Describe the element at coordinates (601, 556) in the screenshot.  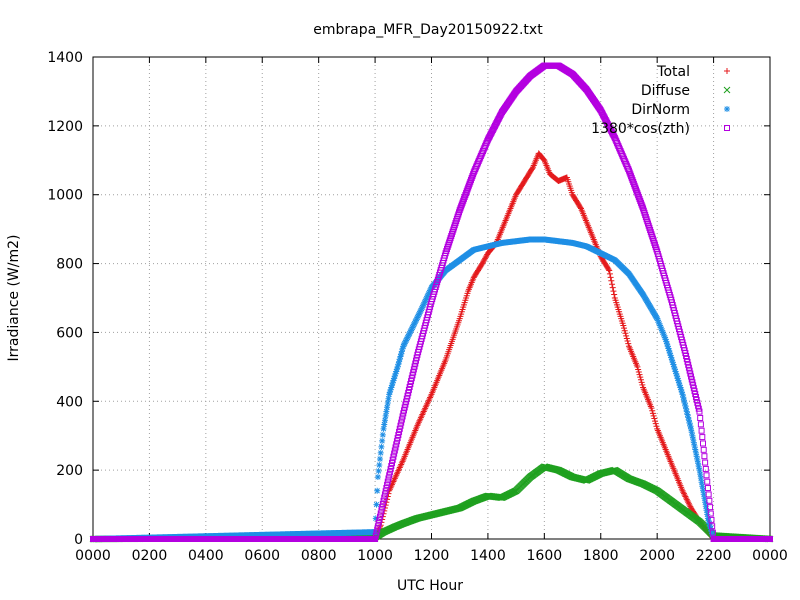
I see `x-tick-label: 1800` at that location.